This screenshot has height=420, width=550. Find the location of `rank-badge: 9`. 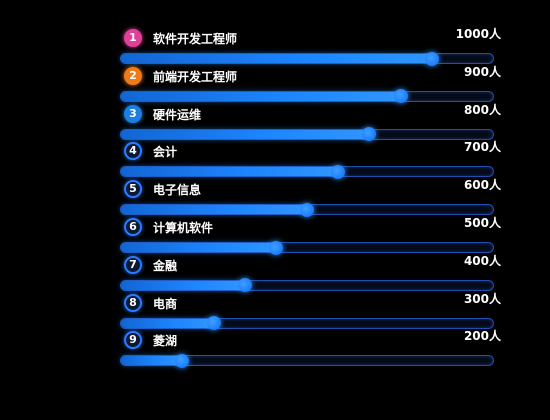

rank-badge: 9 is located at coordinates (133, 340).